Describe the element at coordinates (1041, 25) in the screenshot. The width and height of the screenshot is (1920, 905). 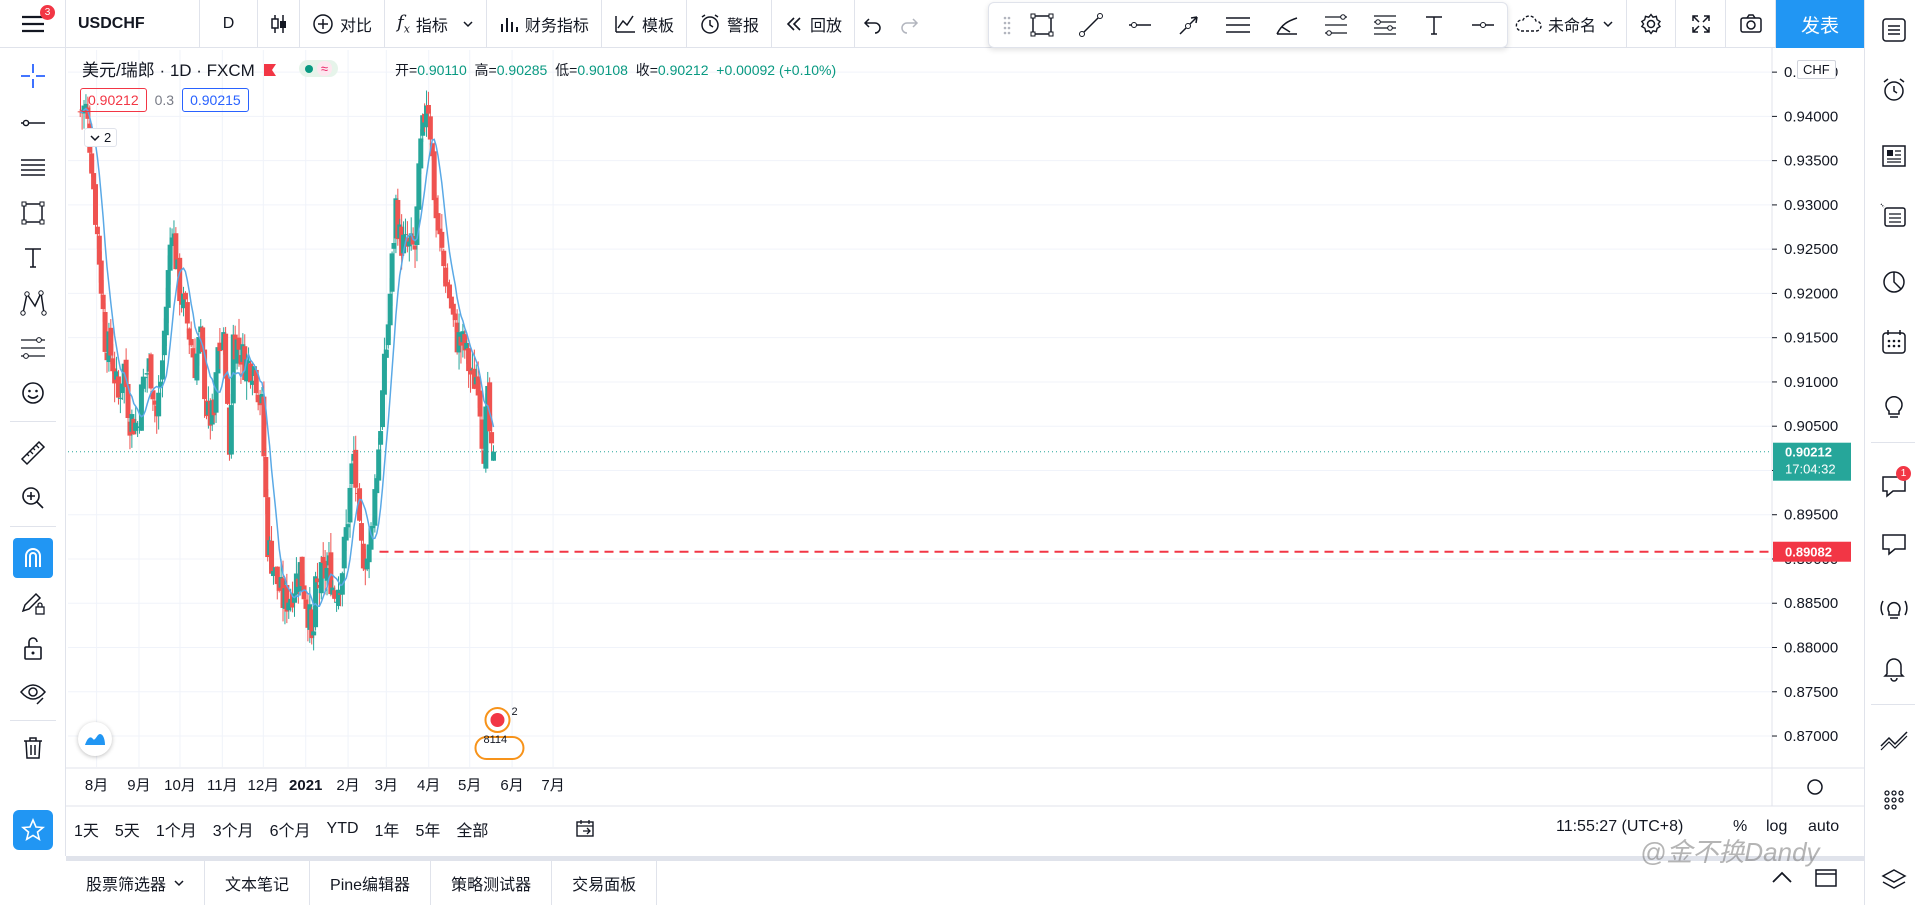
I see `rectangle-tool` at that location.